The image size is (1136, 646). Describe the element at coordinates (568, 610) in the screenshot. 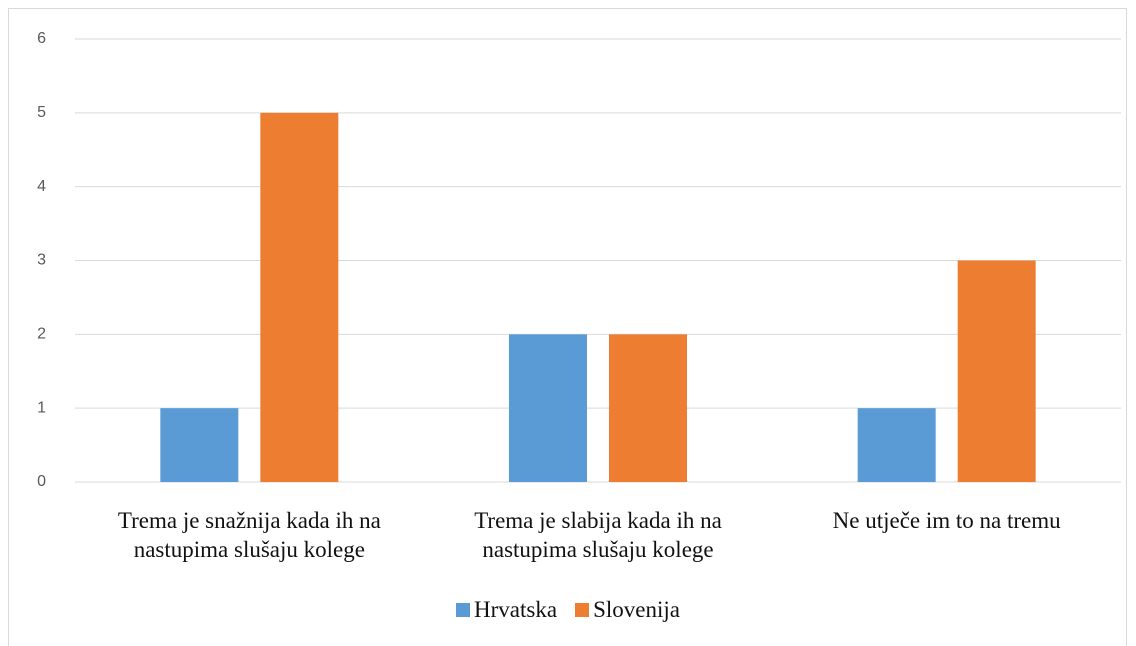

I see `legend: Hrvatska Slovenija` at that location.